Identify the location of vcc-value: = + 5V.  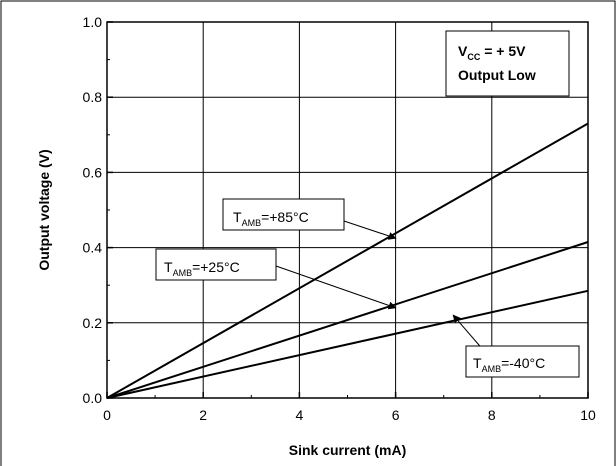
(503, 51).